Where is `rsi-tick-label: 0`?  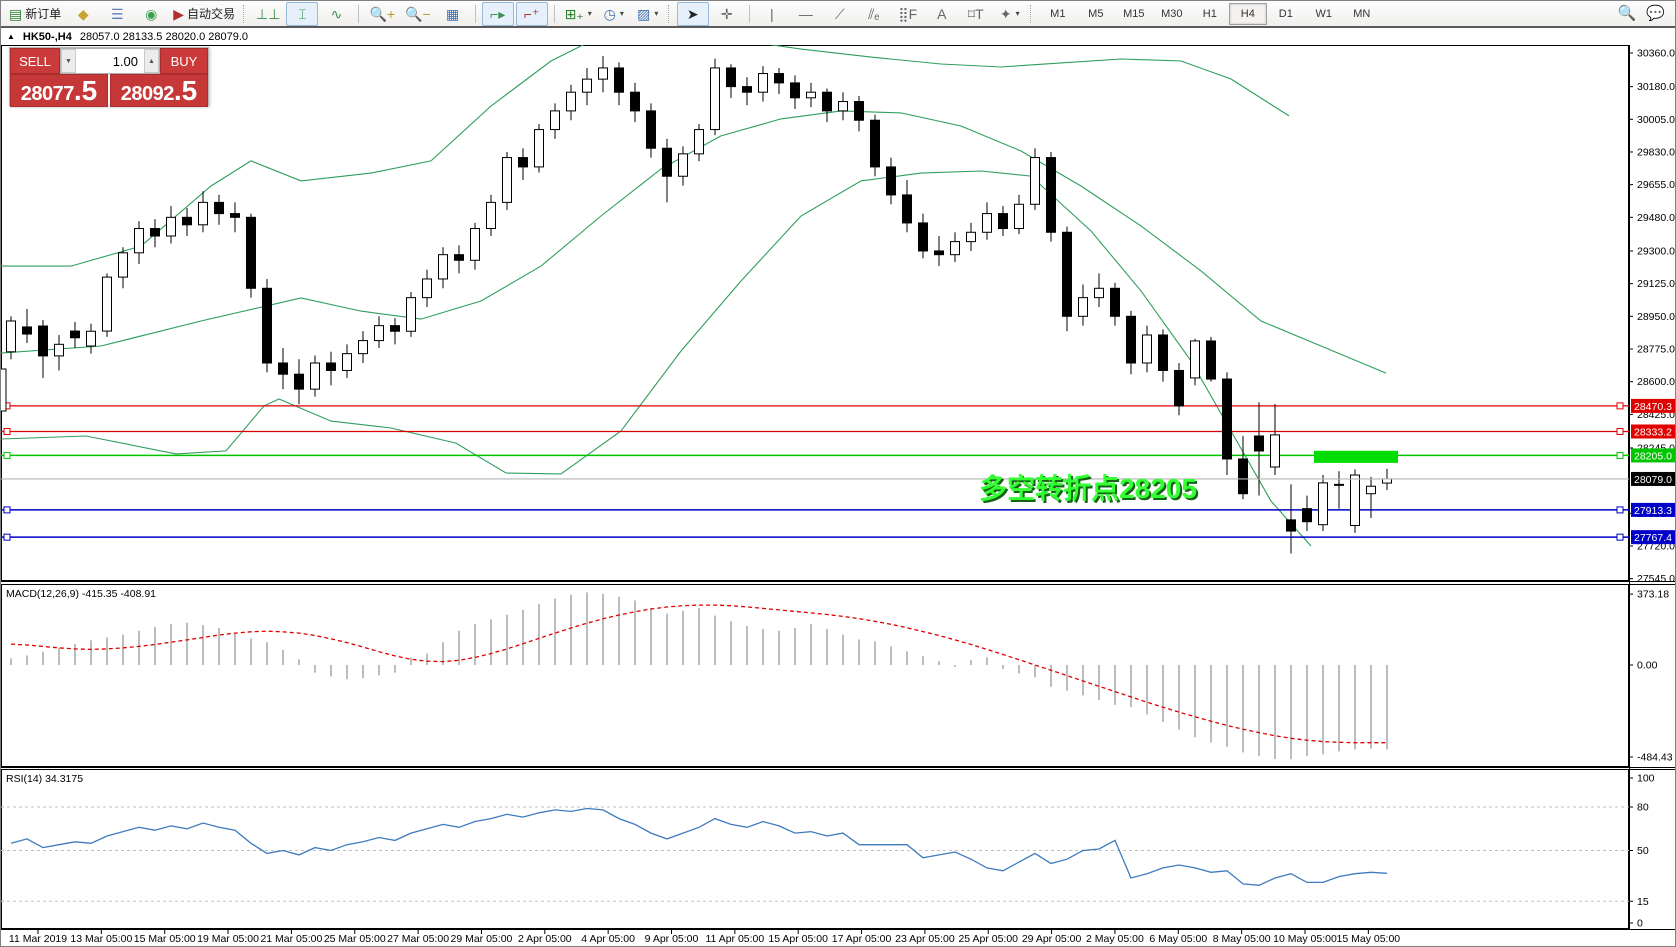 rsi-tick-label: 0 is located at coordinates (1640, 924).